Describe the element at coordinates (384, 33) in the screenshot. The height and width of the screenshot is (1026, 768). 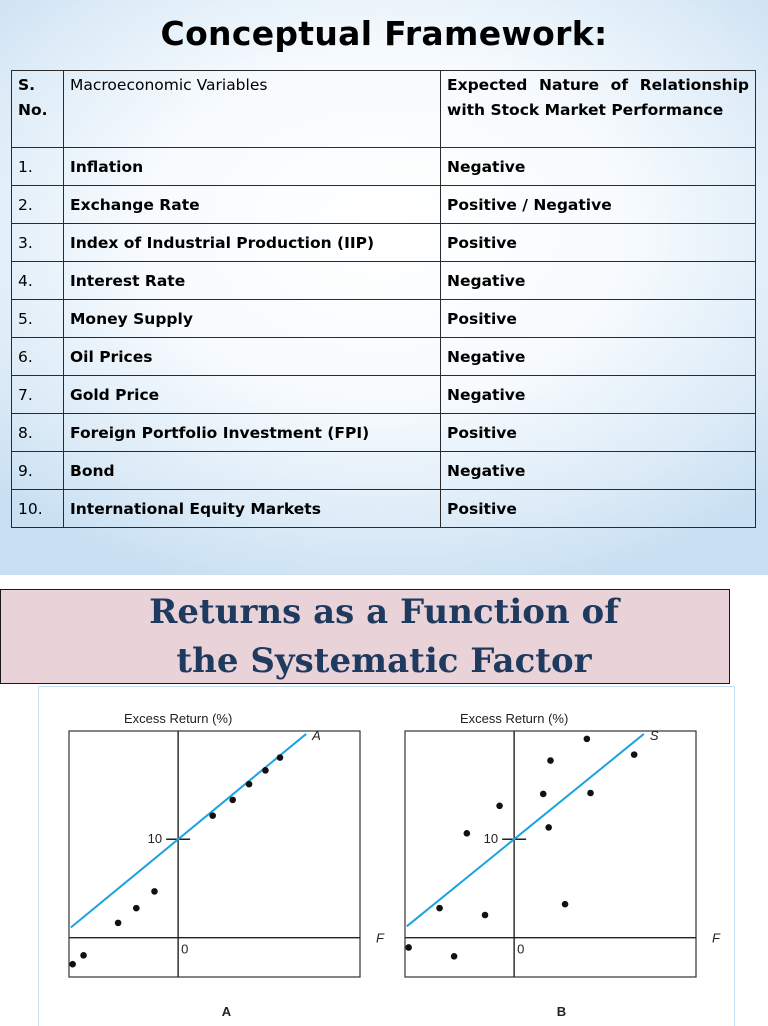
I see `slide-title: Conceptual Framework:` at that location.